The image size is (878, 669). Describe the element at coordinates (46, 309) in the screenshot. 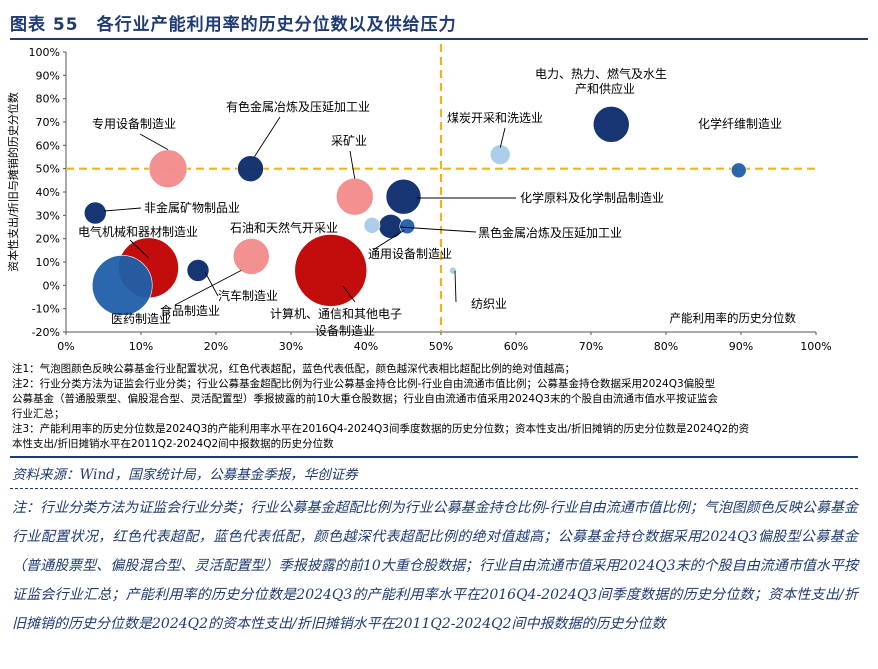

I see `y-tick-label: -10%` at that location.